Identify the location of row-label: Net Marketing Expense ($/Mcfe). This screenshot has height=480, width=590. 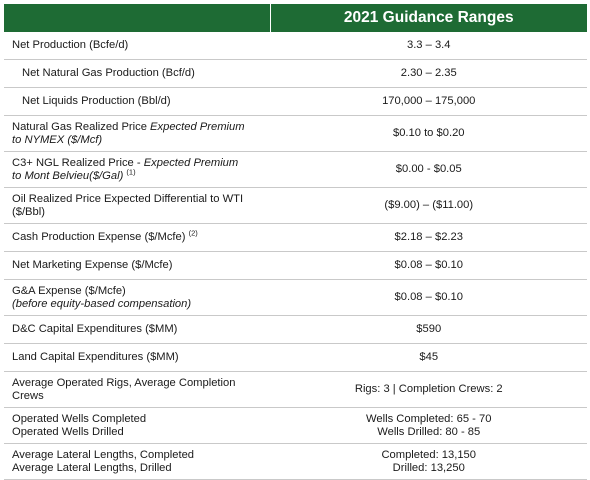
(137, 265).